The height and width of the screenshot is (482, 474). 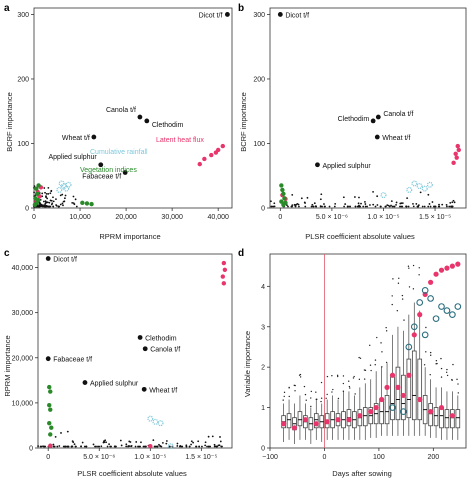 I want to click on panel-letter-b: b, so click(x=241, y=8).